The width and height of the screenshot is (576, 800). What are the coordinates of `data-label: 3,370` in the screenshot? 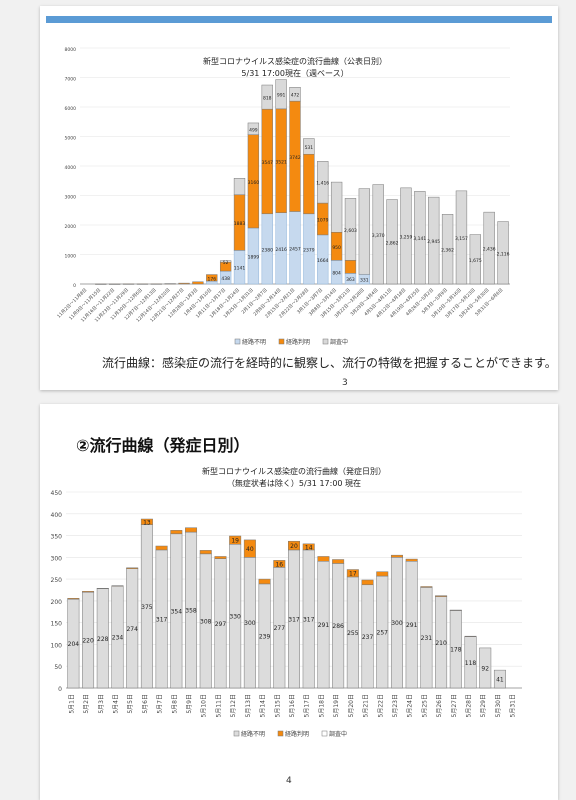 It's located at (378, 236).